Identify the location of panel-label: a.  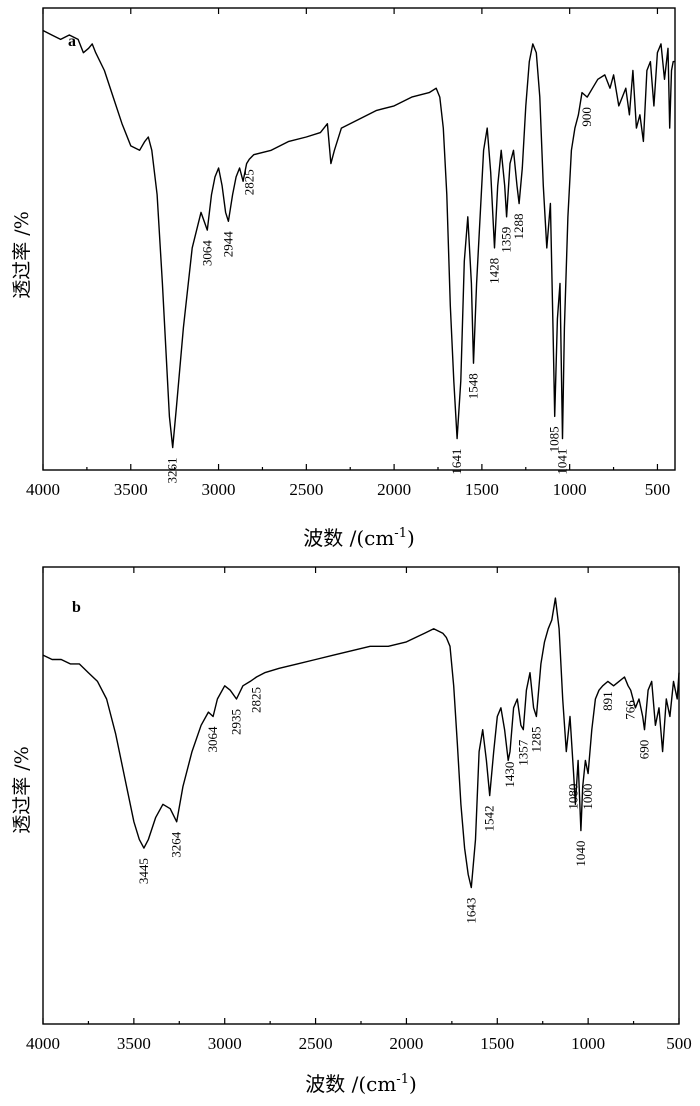
(72, 41).